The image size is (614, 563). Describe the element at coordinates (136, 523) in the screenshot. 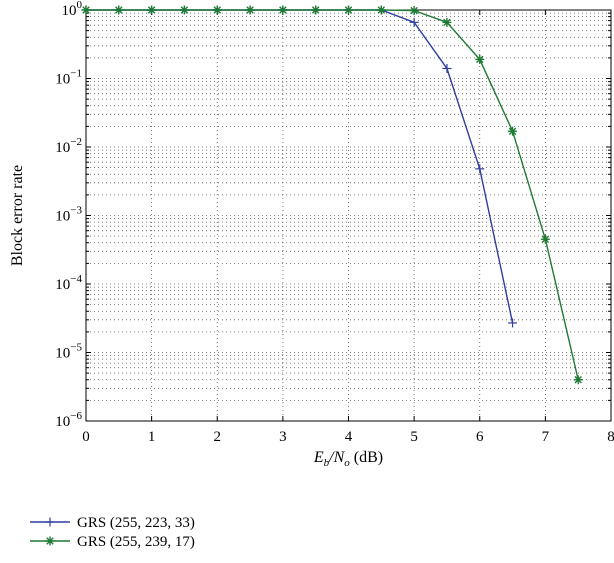

I see `legend-label: GRS (255, 223, 33)` at that location.